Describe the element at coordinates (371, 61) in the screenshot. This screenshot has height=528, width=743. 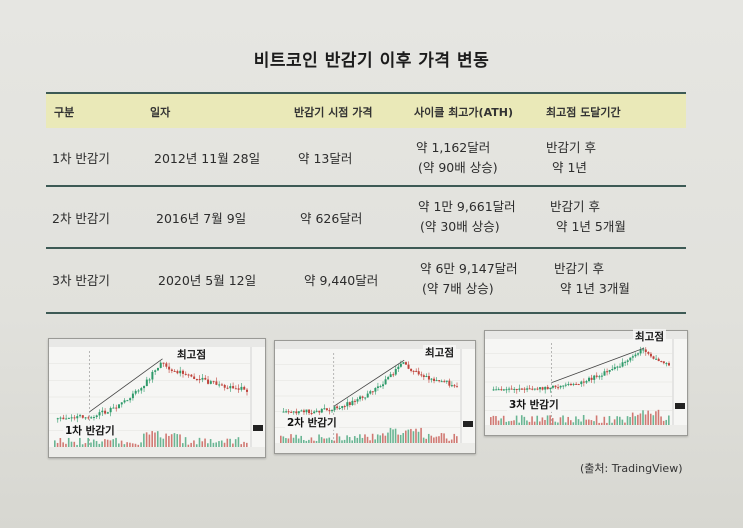
I see `page-title: 비트코인 반감기 이후 가격 변동` at that location.